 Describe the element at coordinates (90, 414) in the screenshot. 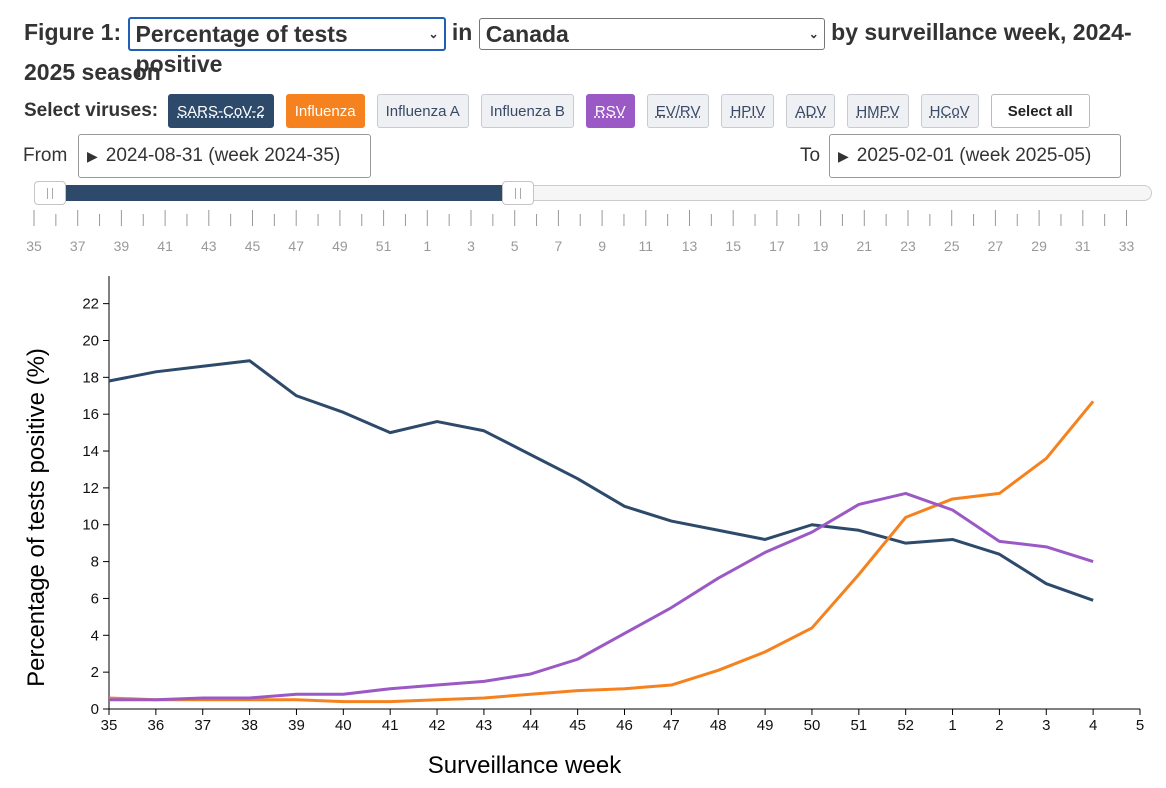

I see `y-tick-label: 16` at that location.